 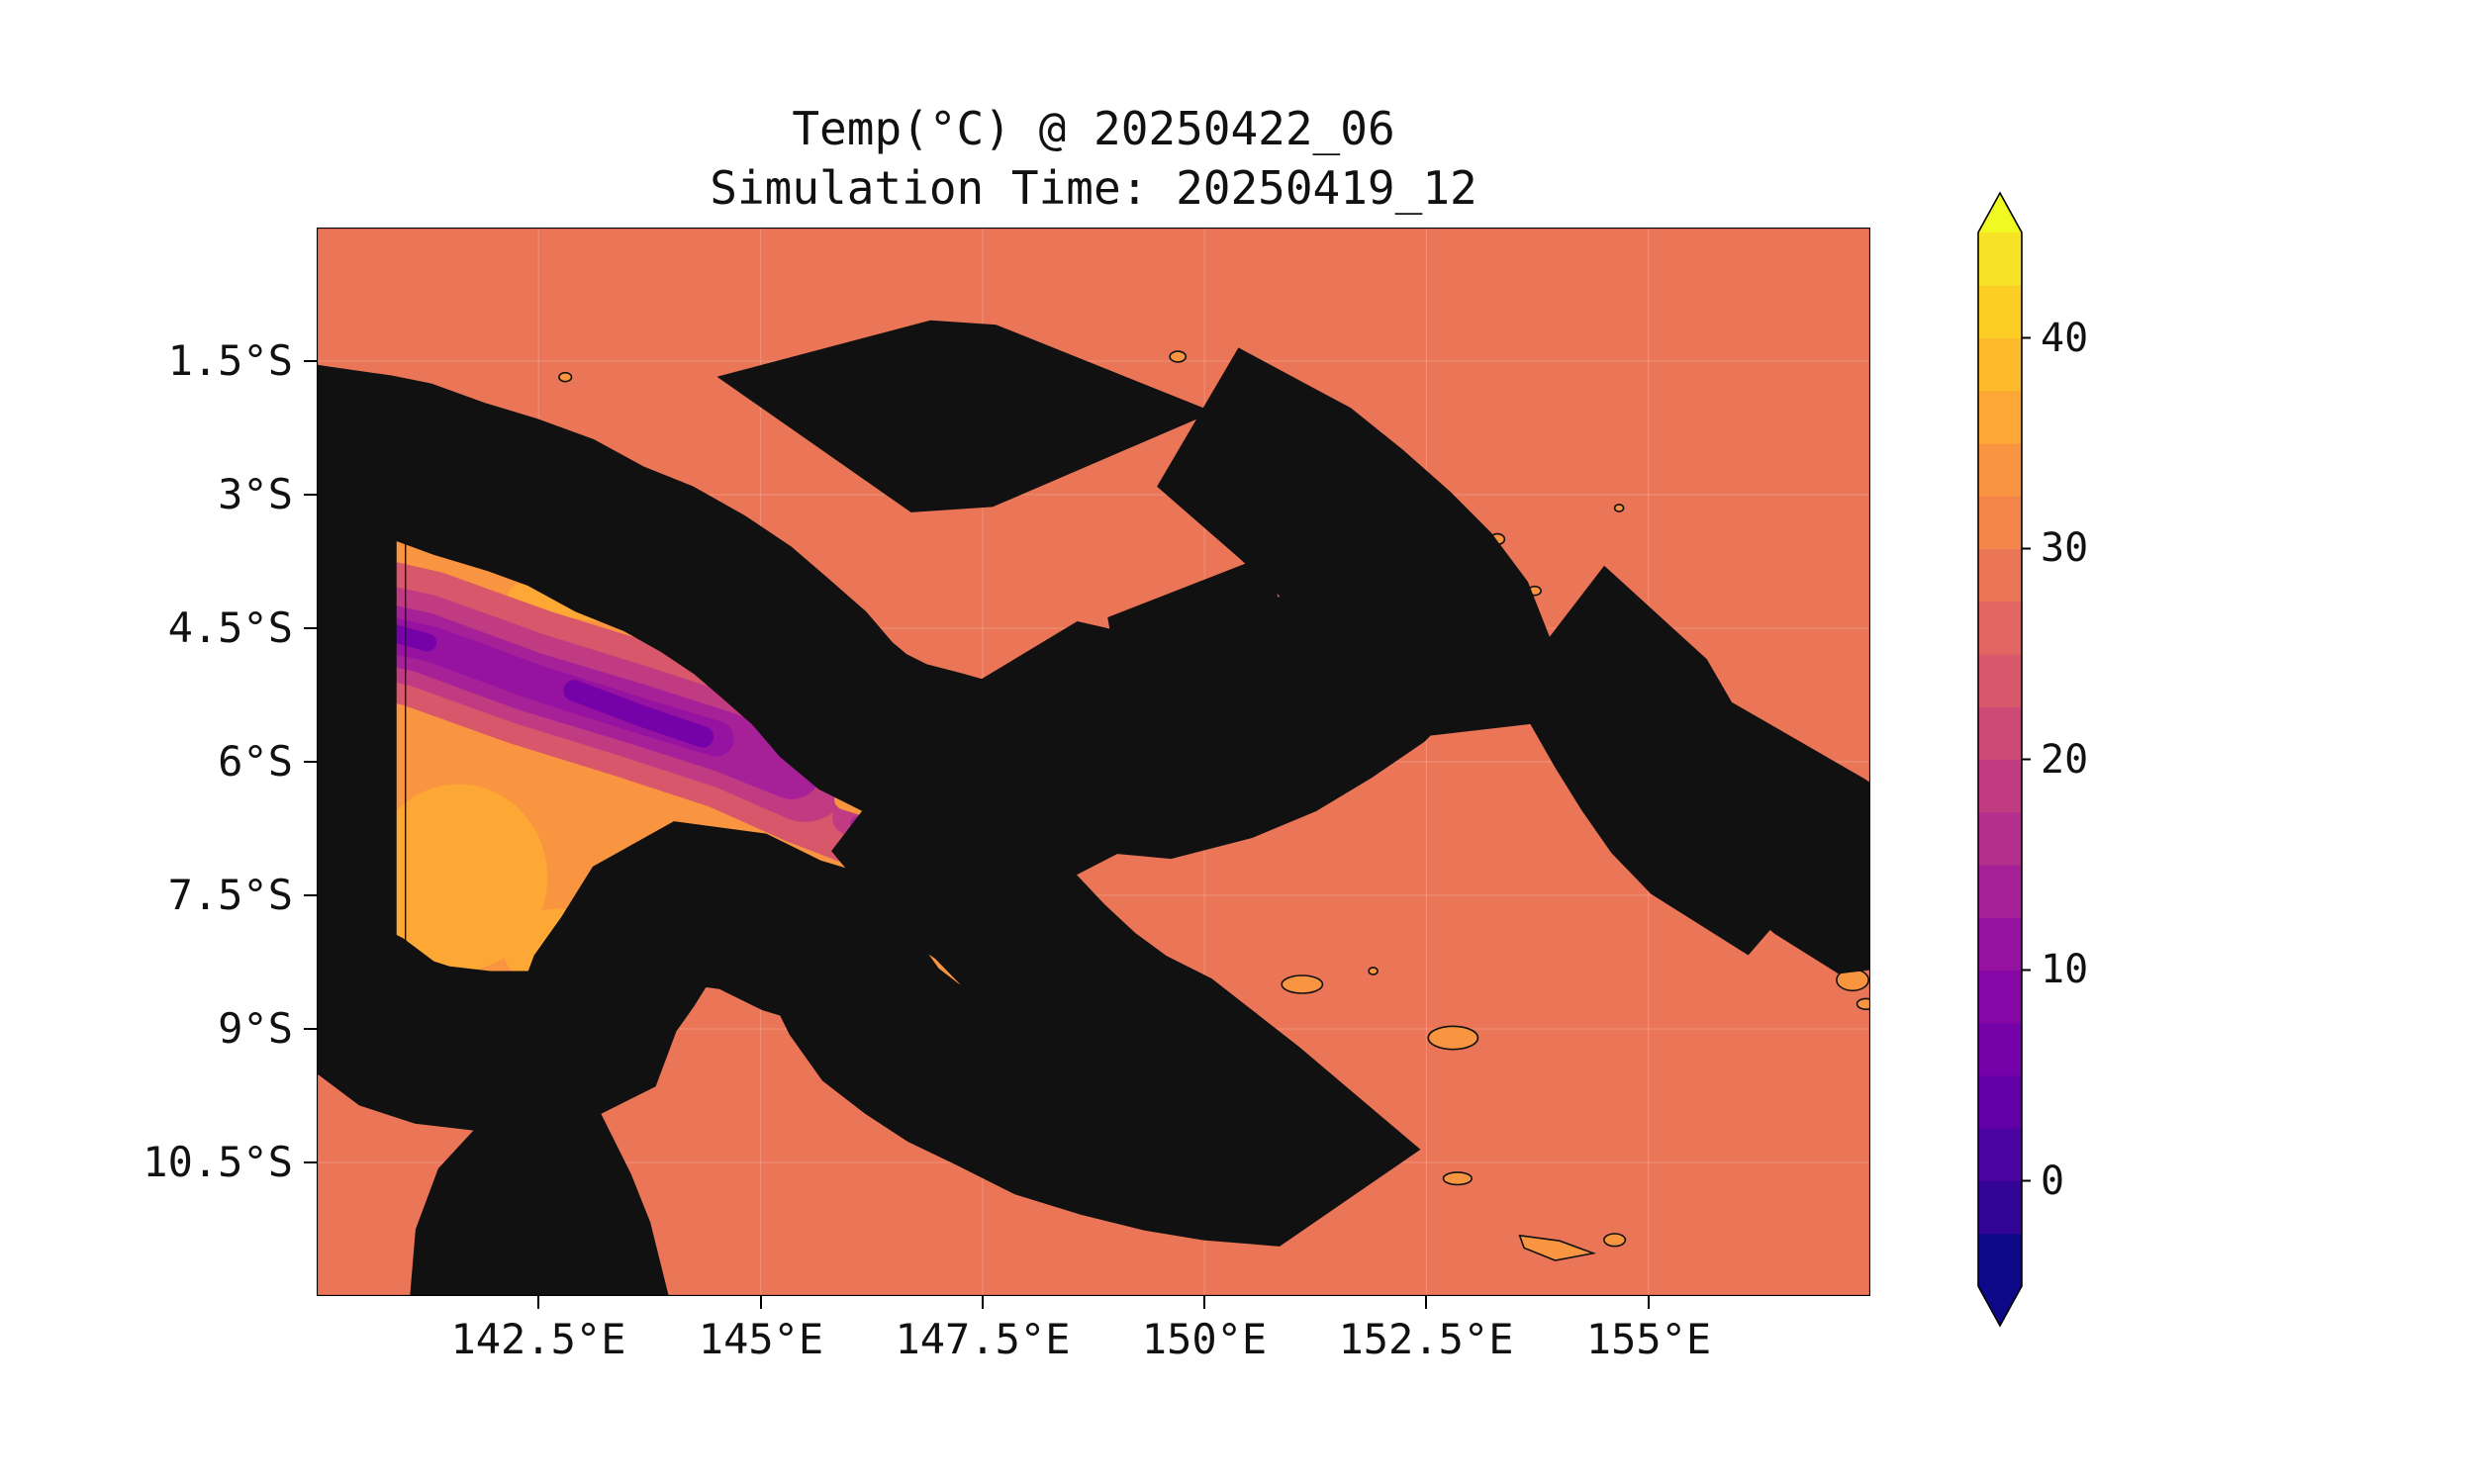 I want to click on x-tick-label: 150°E, so click(x=1205, y=1339).